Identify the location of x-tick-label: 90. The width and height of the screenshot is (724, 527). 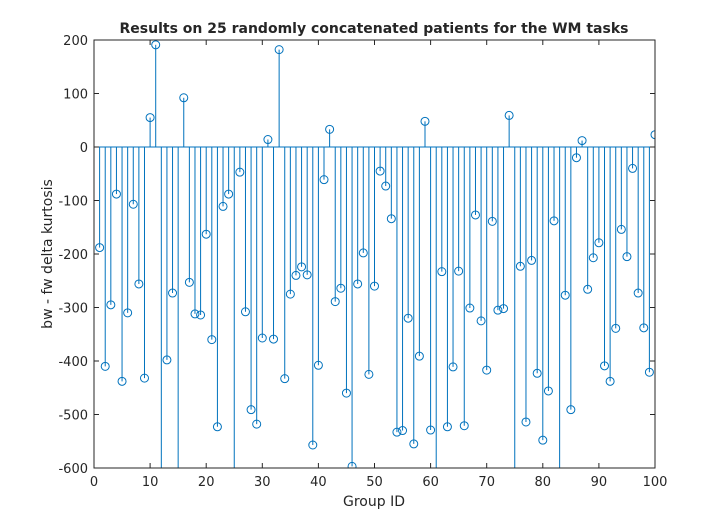
(599, 482).